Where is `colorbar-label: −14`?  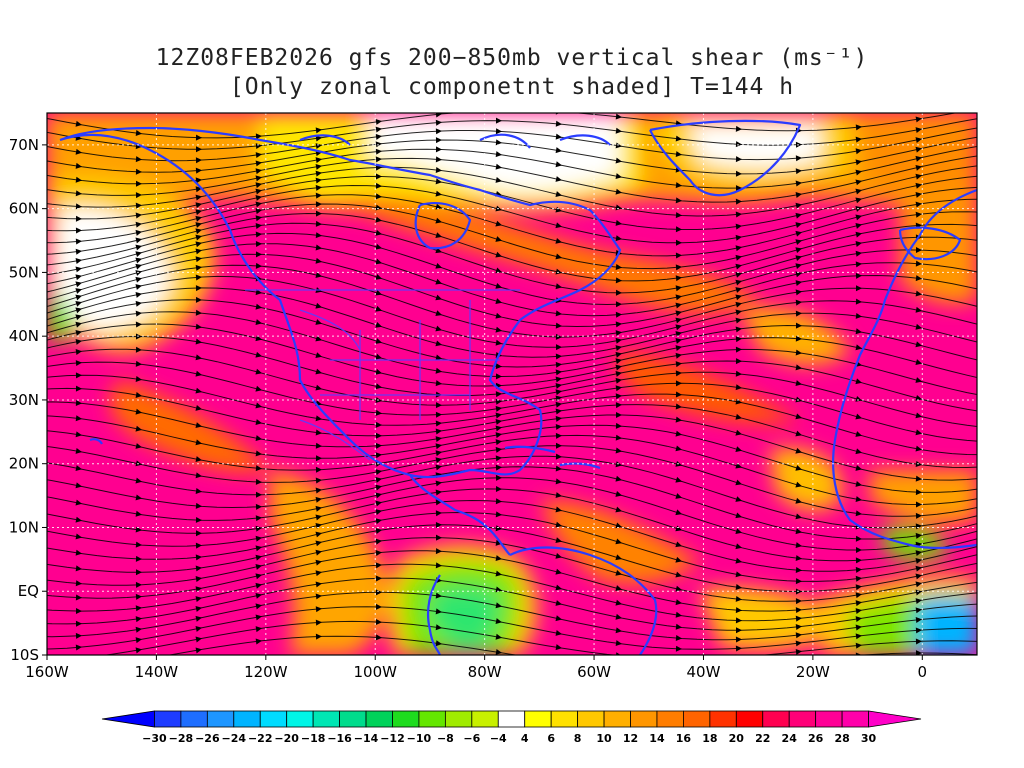 colorbar-label: −14 is located at coordinates (366, 738).